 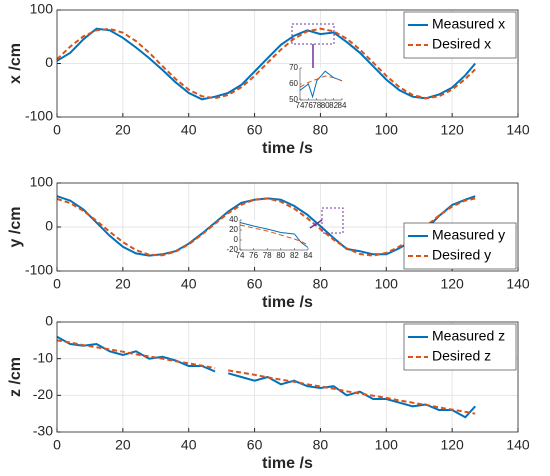 I want to click on inset-y-tick-label: 0, so click(x=236, y=239).